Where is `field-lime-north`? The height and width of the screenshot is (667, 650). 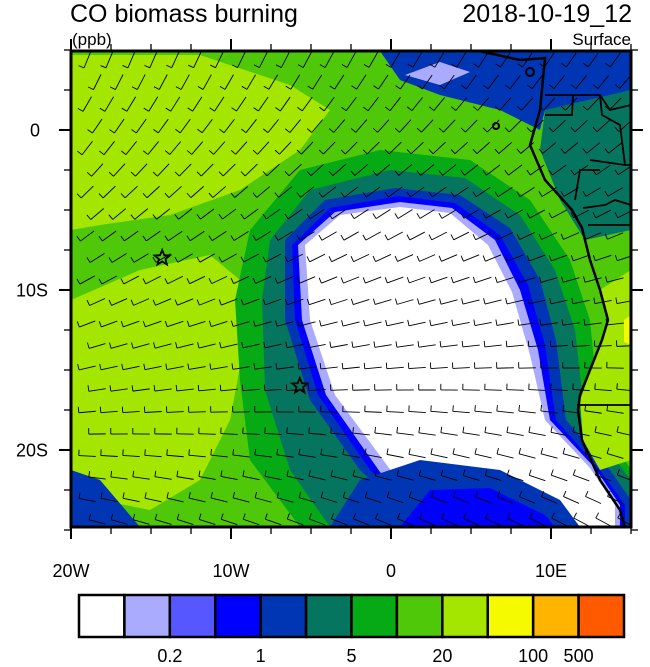
field-lime-north is located at coordinates (200, 142).